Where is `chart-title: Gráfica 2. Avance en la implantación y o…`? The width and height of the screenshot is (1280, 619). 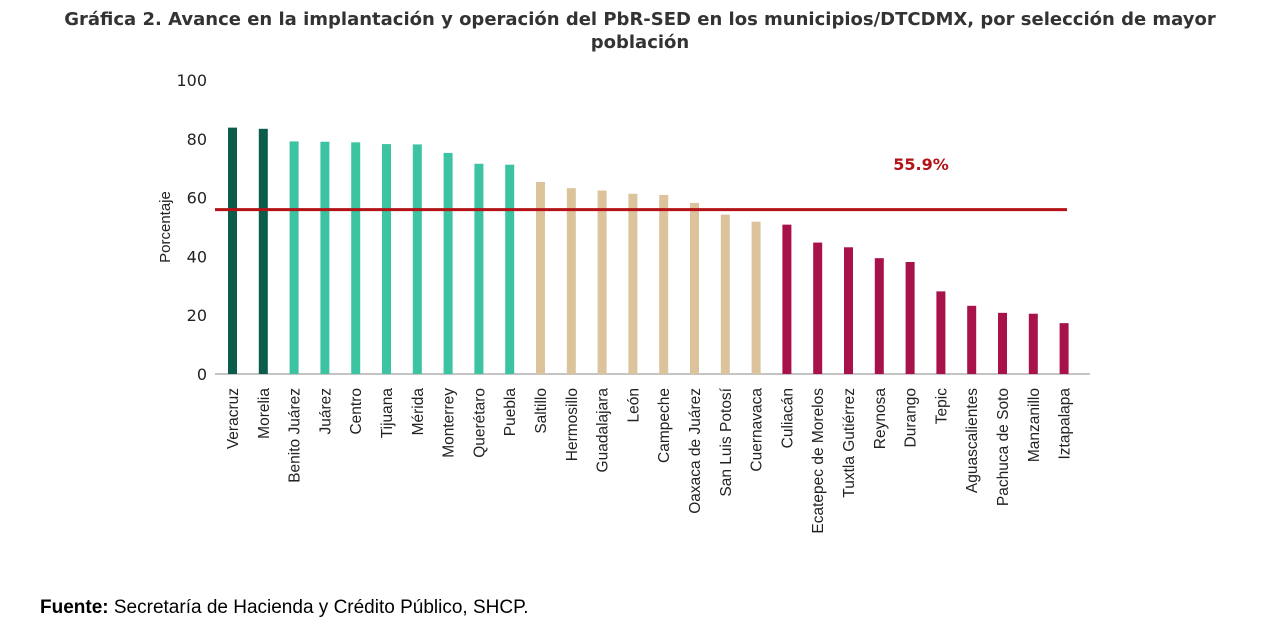 chart-title: Gráfica 2. Avance en la implantación y o… is located at coordinates (640, 31).